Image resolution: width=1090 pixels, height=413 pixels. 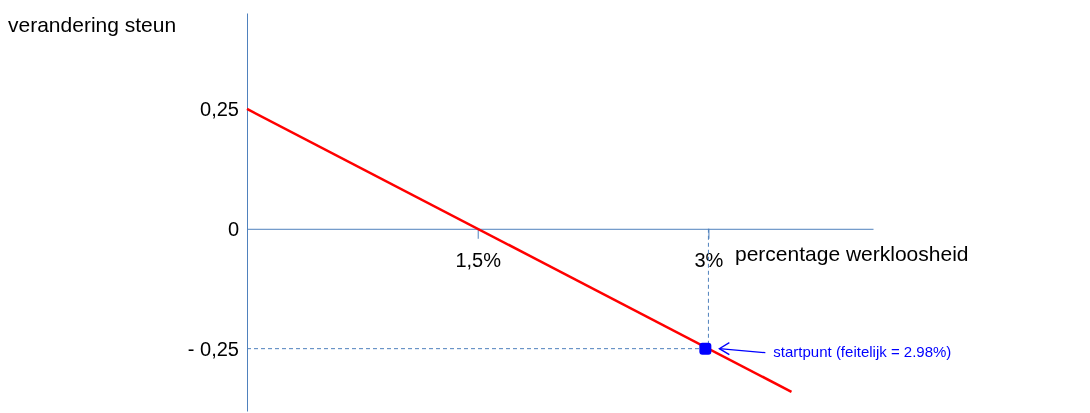 I want to click on y-tick-label: 0,25, so click(x=219, y=108).